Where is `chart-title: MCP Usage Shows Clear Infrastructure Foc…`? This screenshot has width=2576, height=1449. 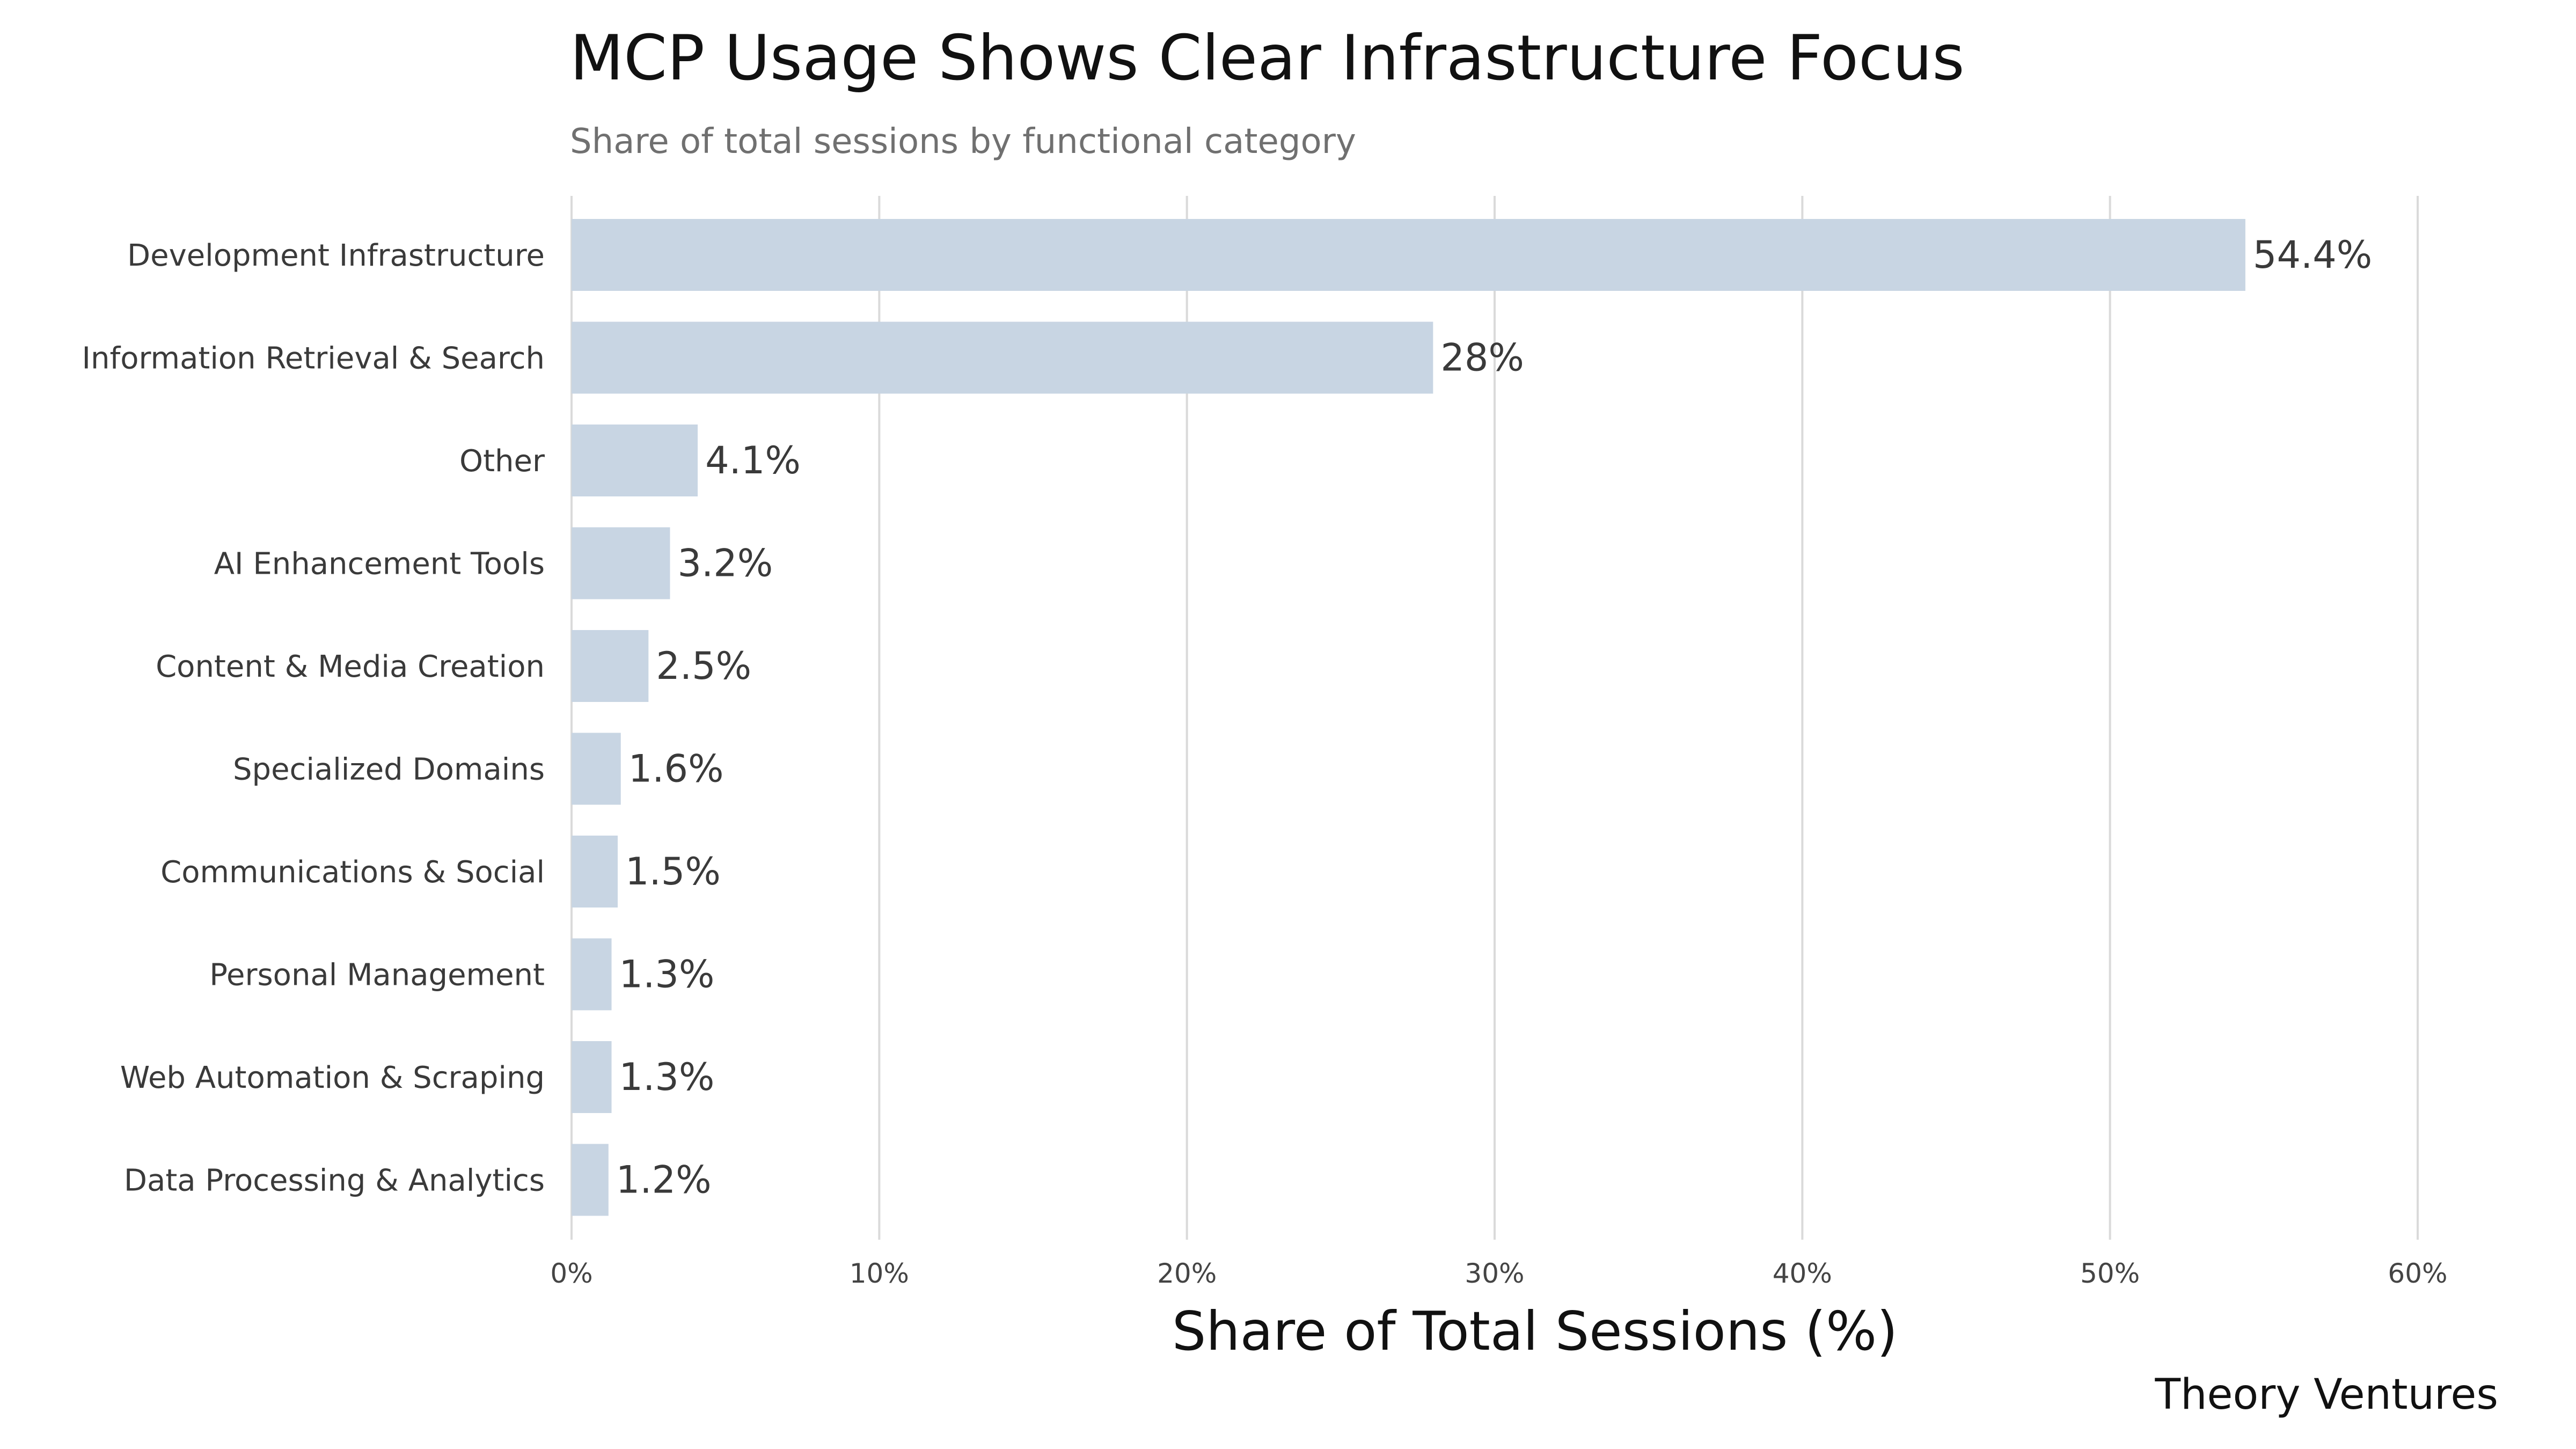
chart-title: MCP Usage Shows Clear Infrastructure Foc… is located at coordinates (1267, 58).